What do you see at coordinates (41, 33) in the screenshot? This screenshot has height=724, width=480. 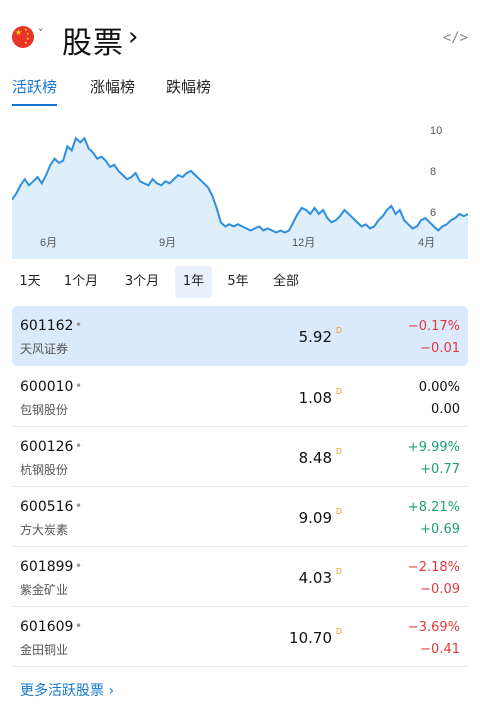 I see `chevron-down-icon: ˅` at bounding box center [41, 33].